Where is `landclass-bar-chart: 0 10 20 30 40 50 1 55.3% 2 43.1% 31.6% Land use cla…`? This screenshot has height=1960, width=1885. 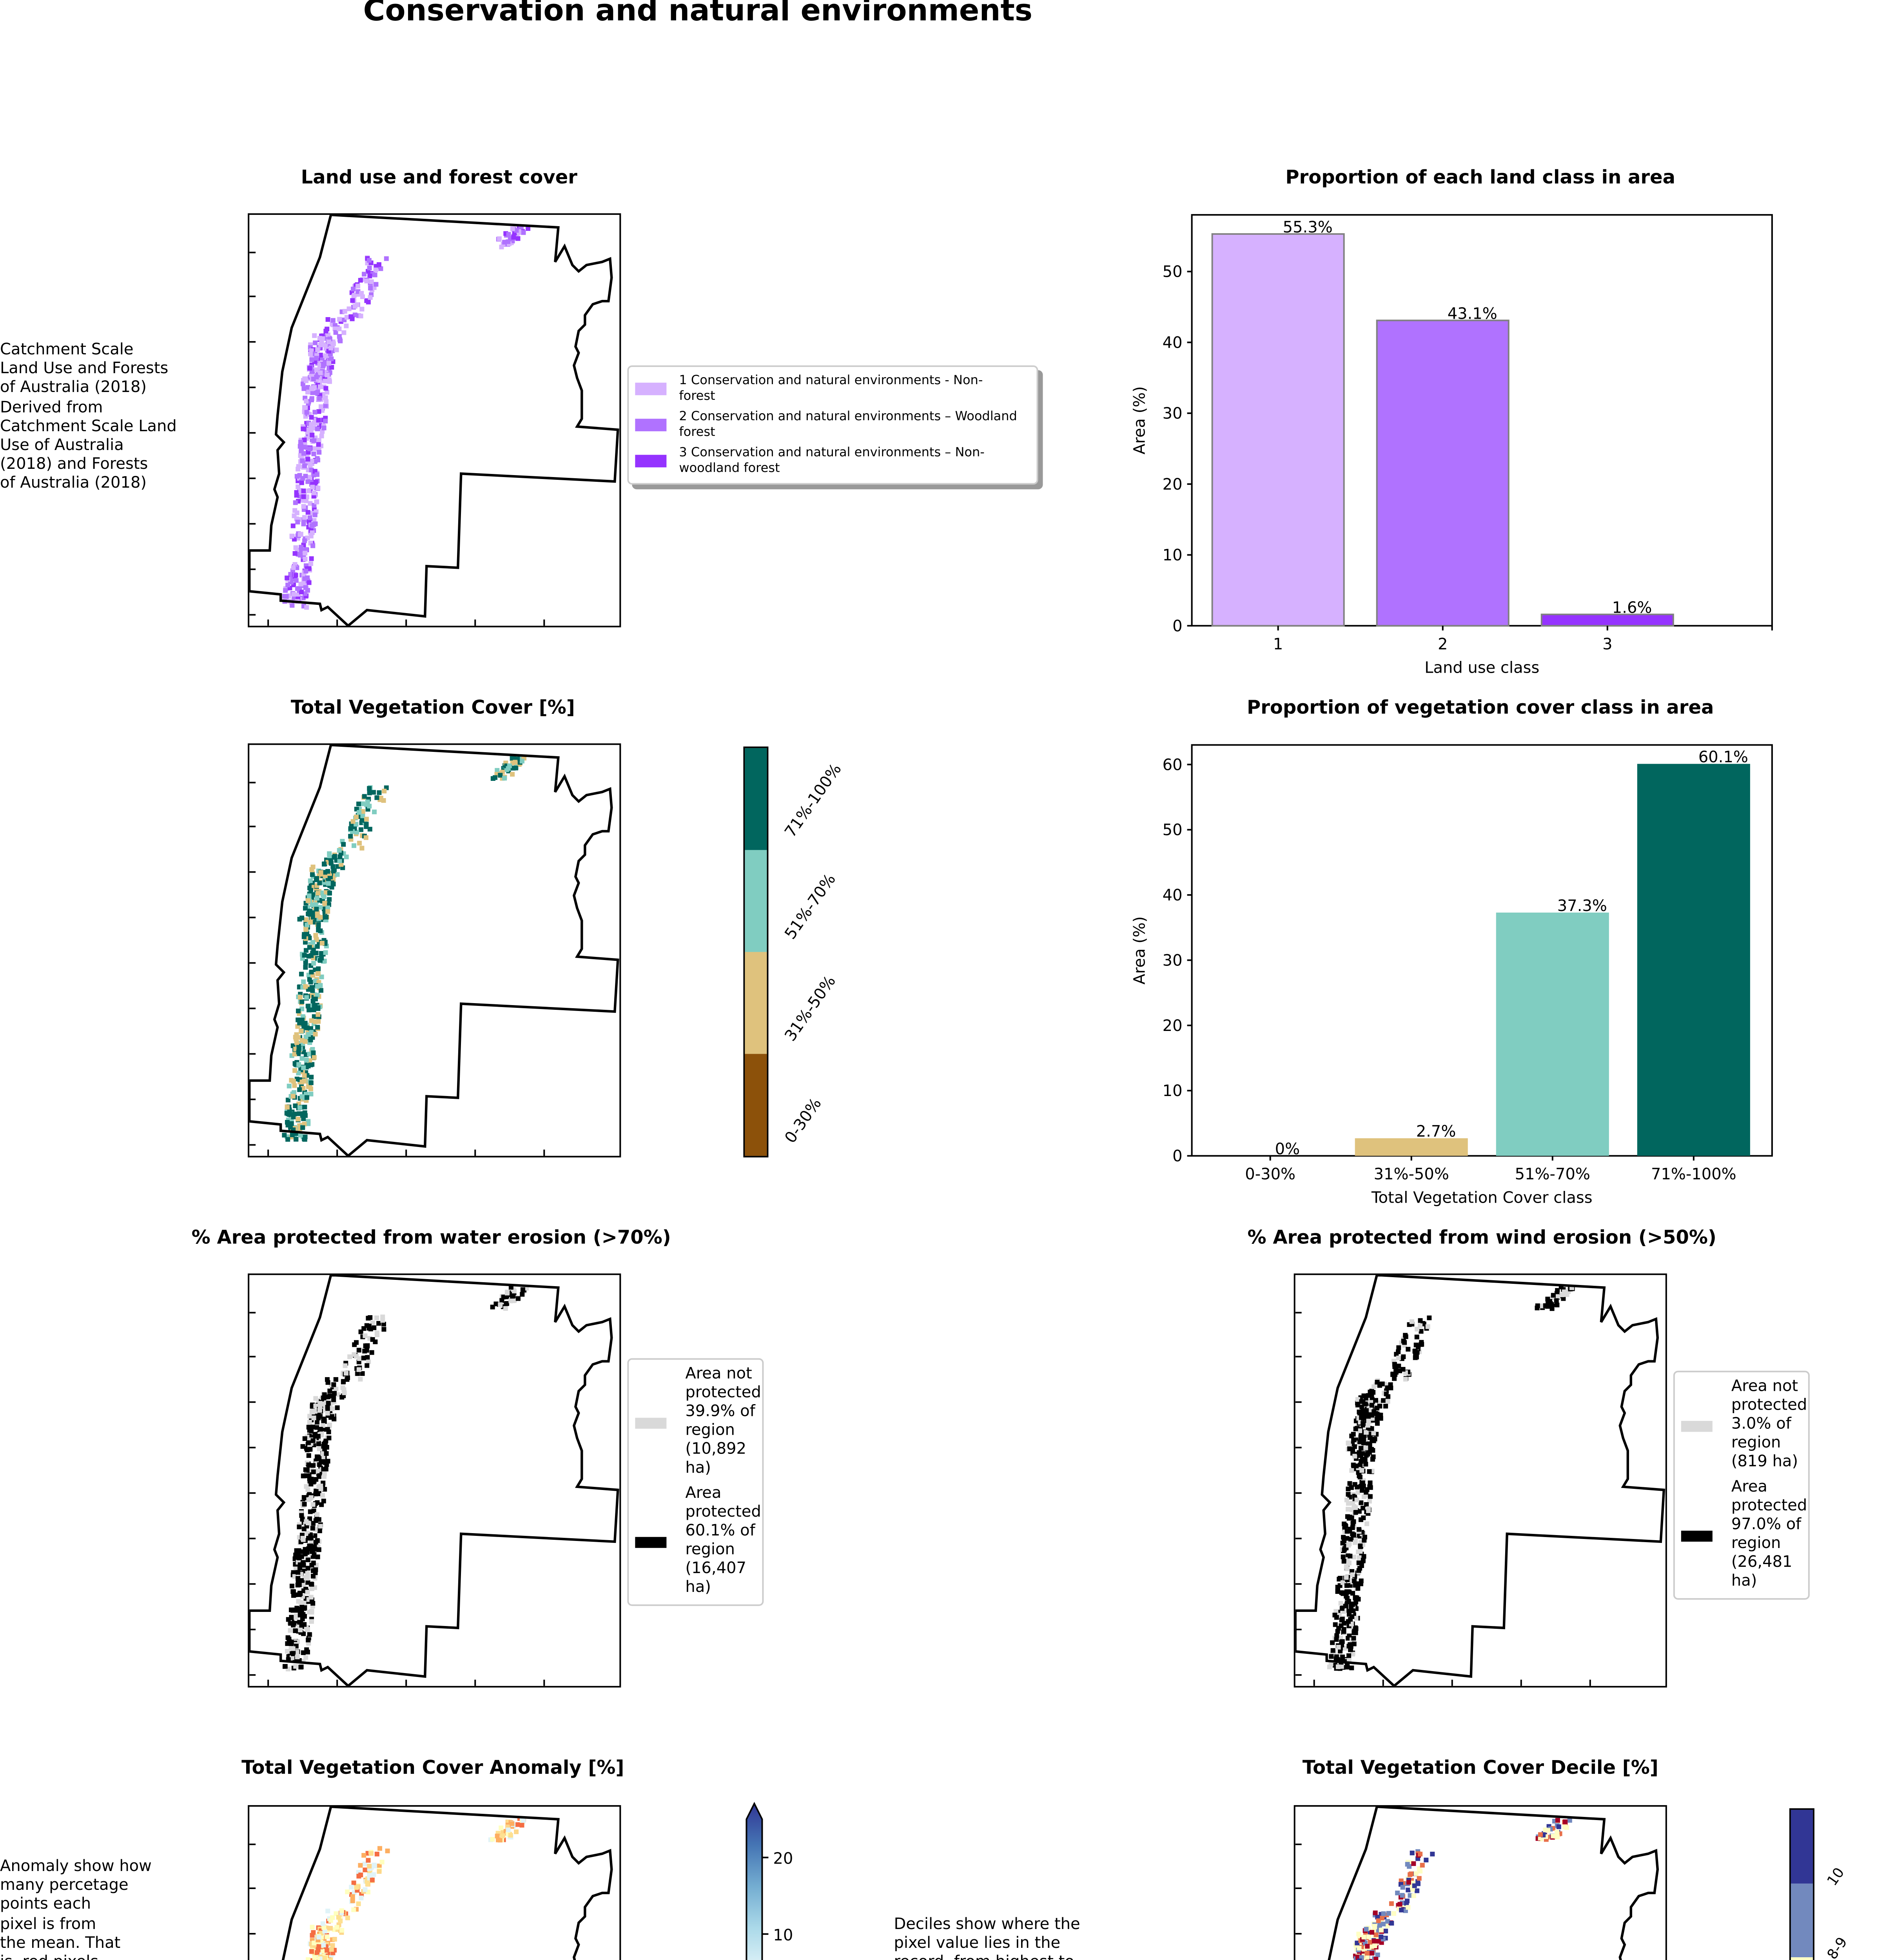
landclass-bar-chart: 0 10 20 30 40 50 1 55.3% 2 43.1% 31.6% Land use cla… is located at coordinates (1452, 445).